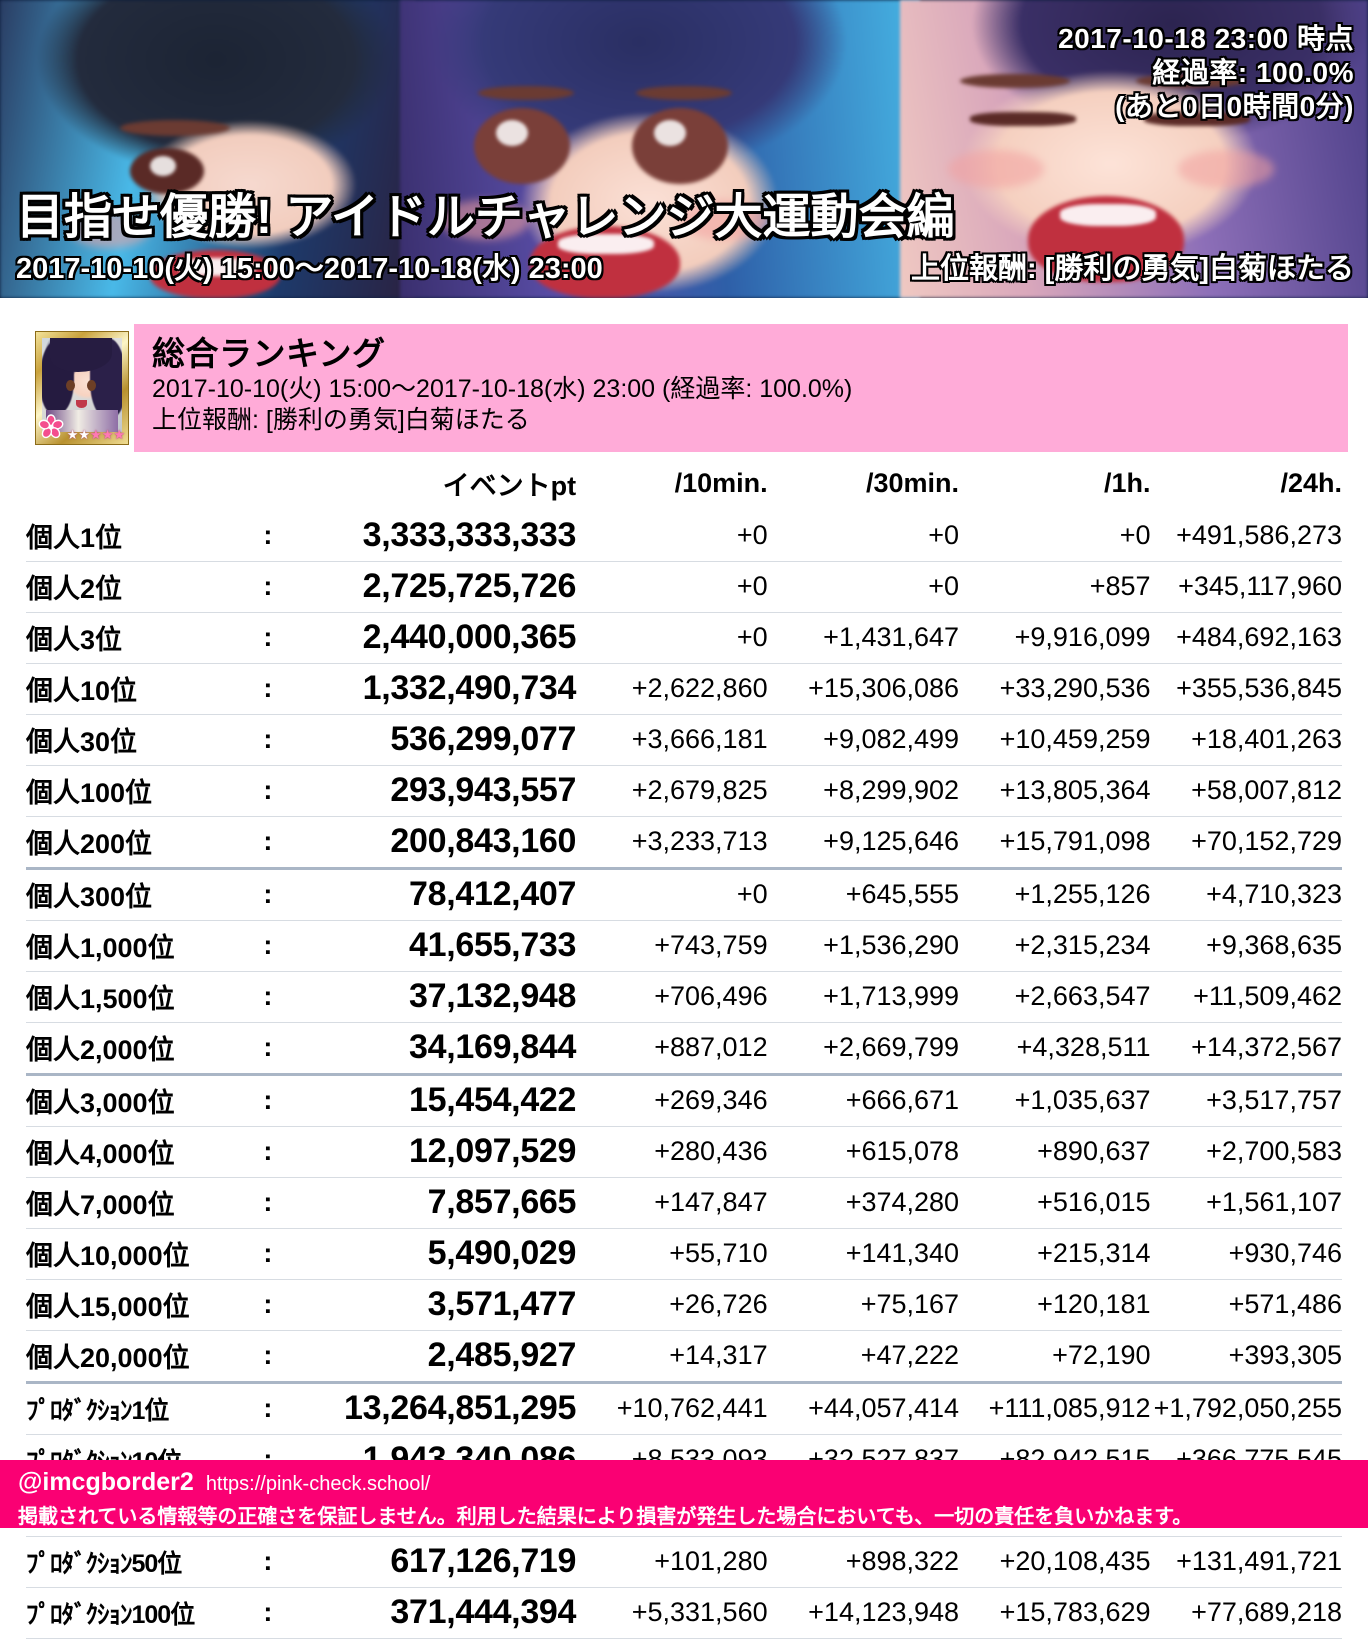 Image resolution: width=1368 pixels, height=1639 pixels. Describe the element at coordinates (672, 843) in the screenshot. I see `row-delta-10min: +3,233,713` at that location.